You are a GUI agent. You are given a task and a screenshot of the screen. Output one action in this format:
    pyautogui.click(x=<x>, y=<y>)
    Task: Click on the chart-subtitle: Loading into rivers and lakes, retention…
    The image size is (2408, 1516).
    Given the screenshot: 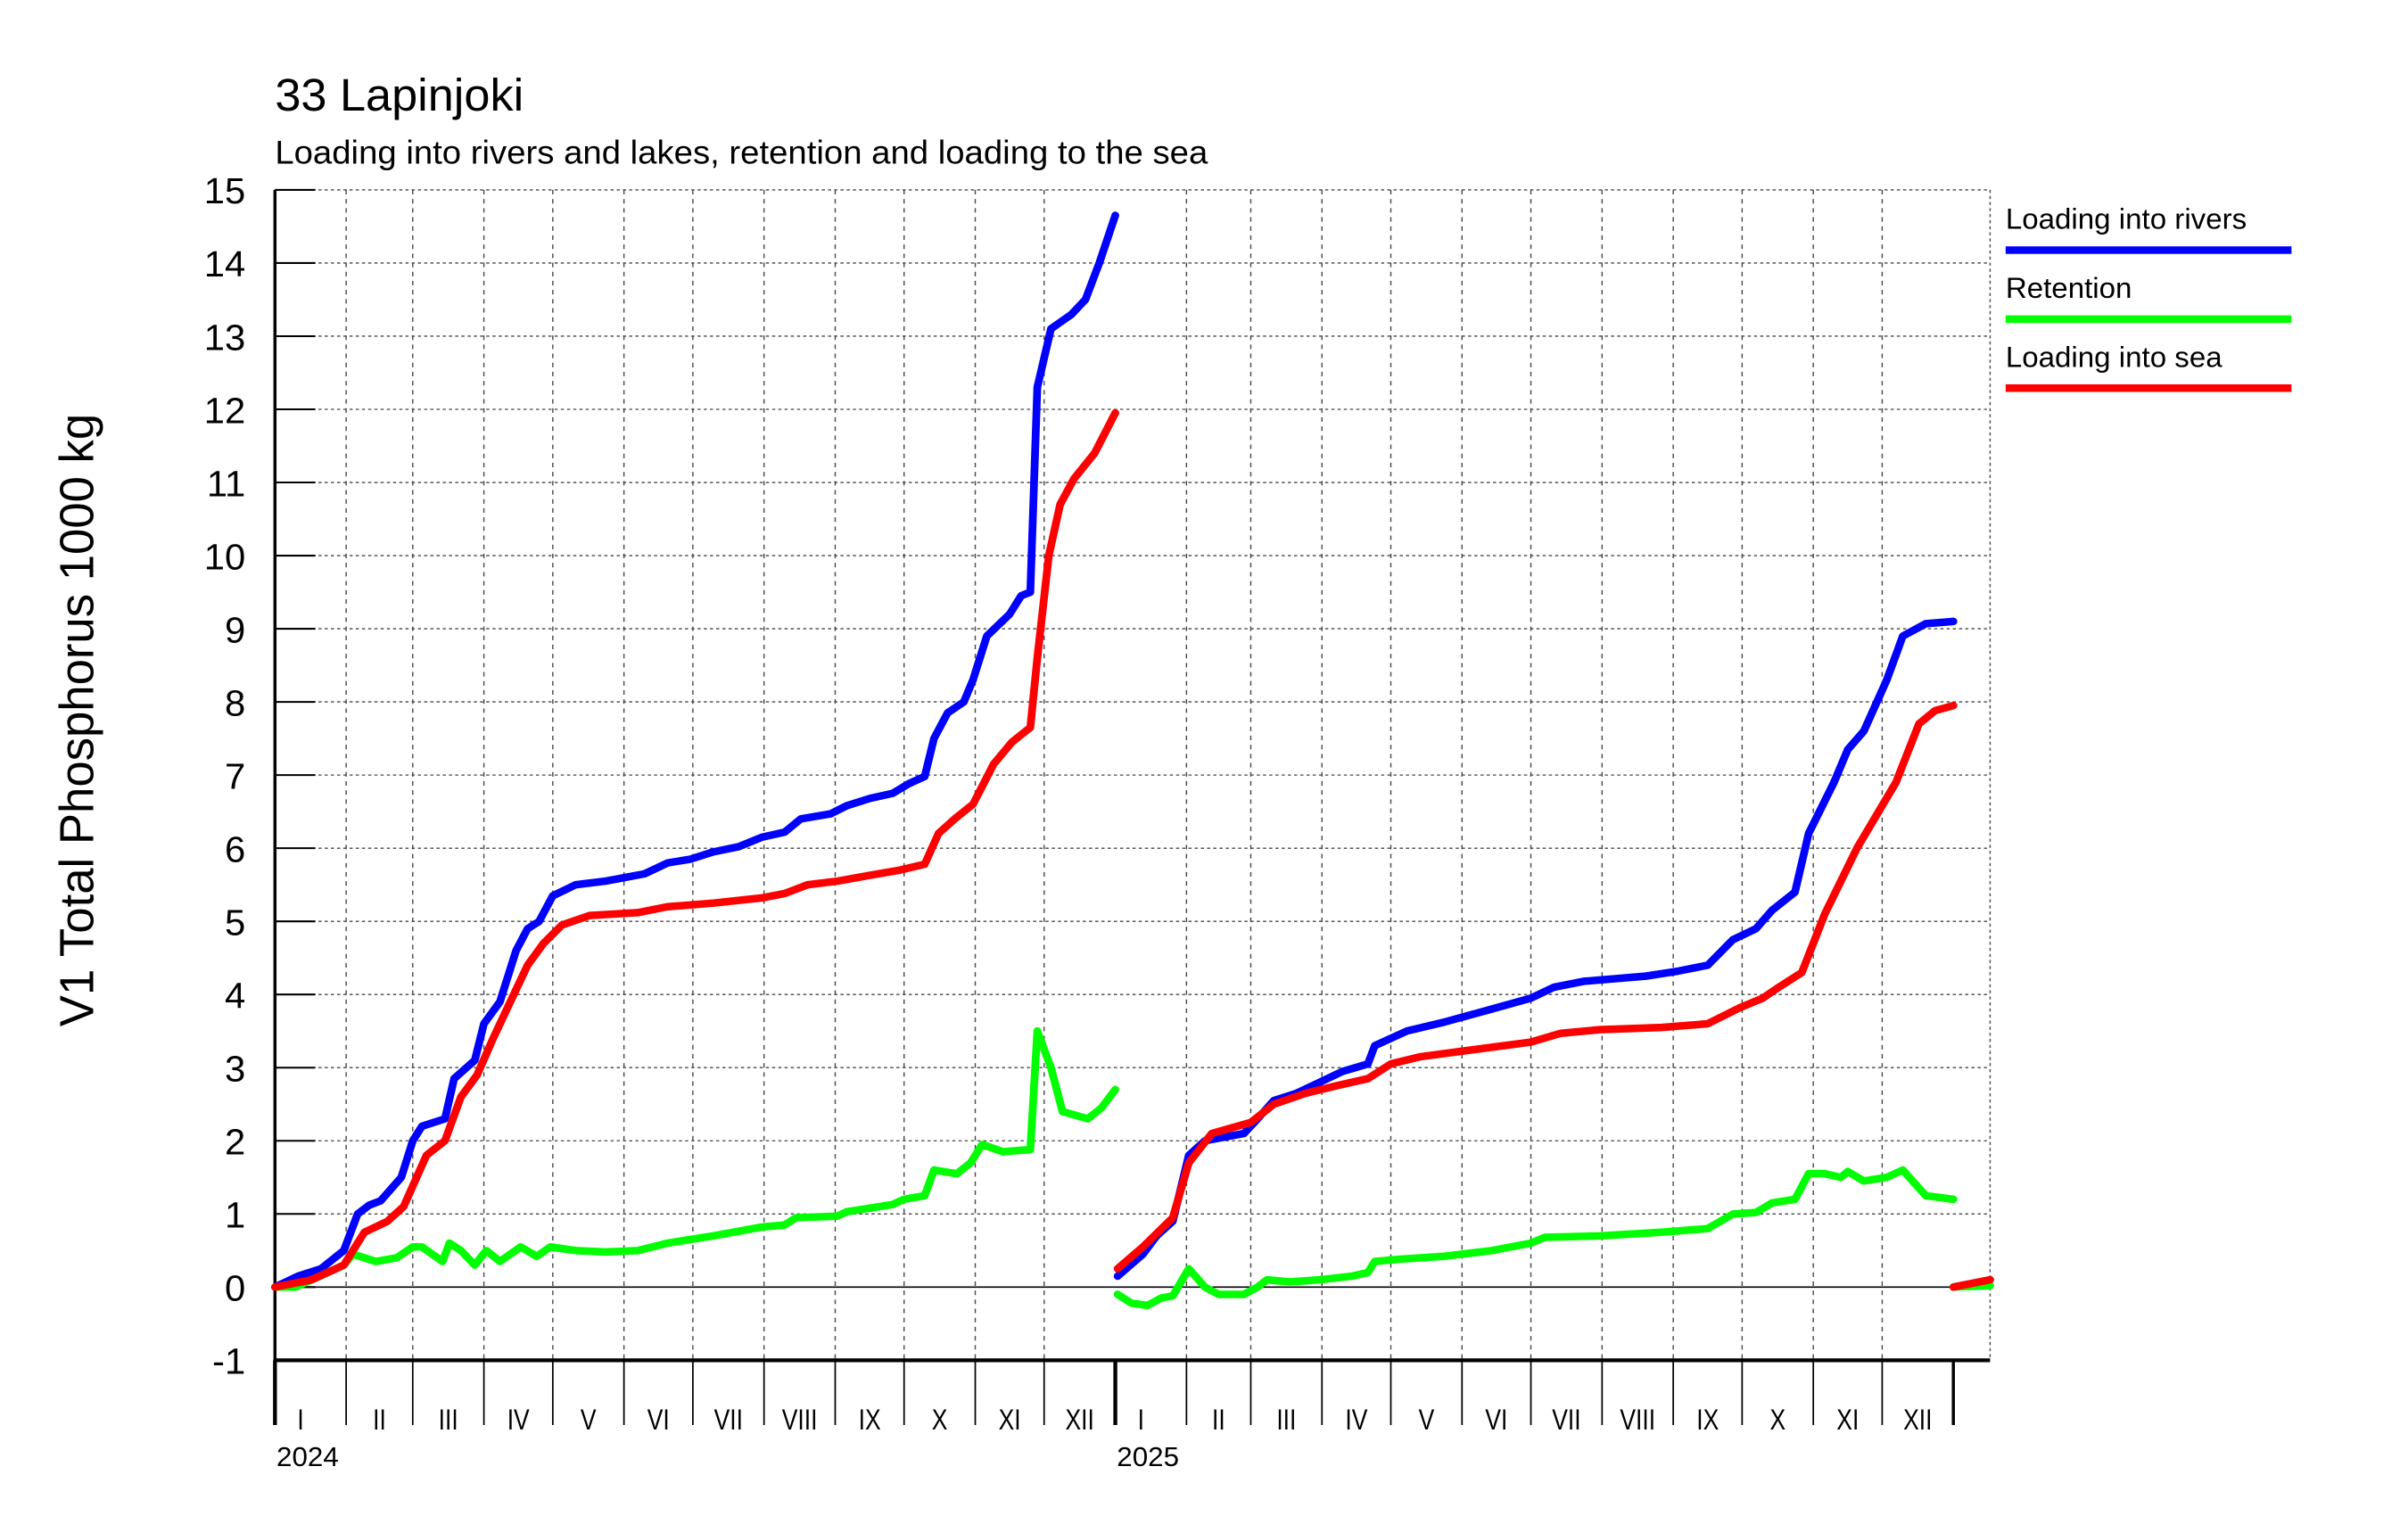 What is the action you would take?
    pyautogui.click(x=741, y=153)
    